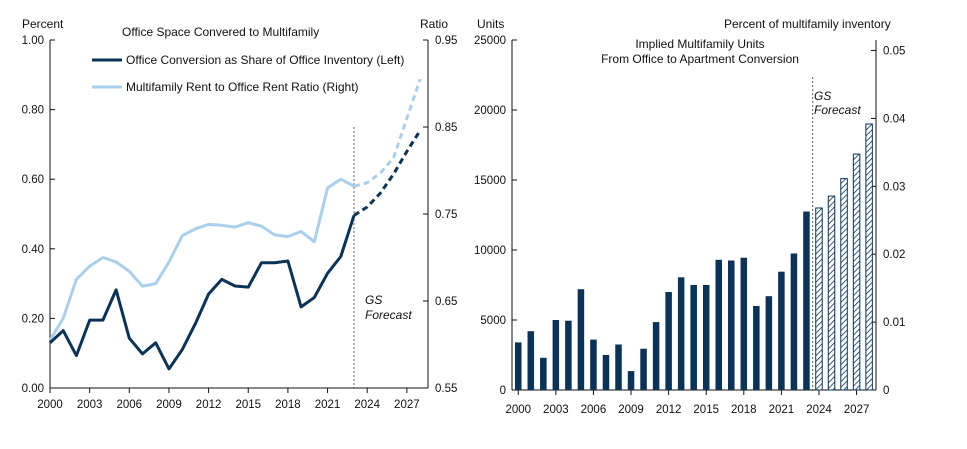 This screenshot has height=449, width=967. I want to click on right-y-tick-label: 0.55, so click(446, 389).